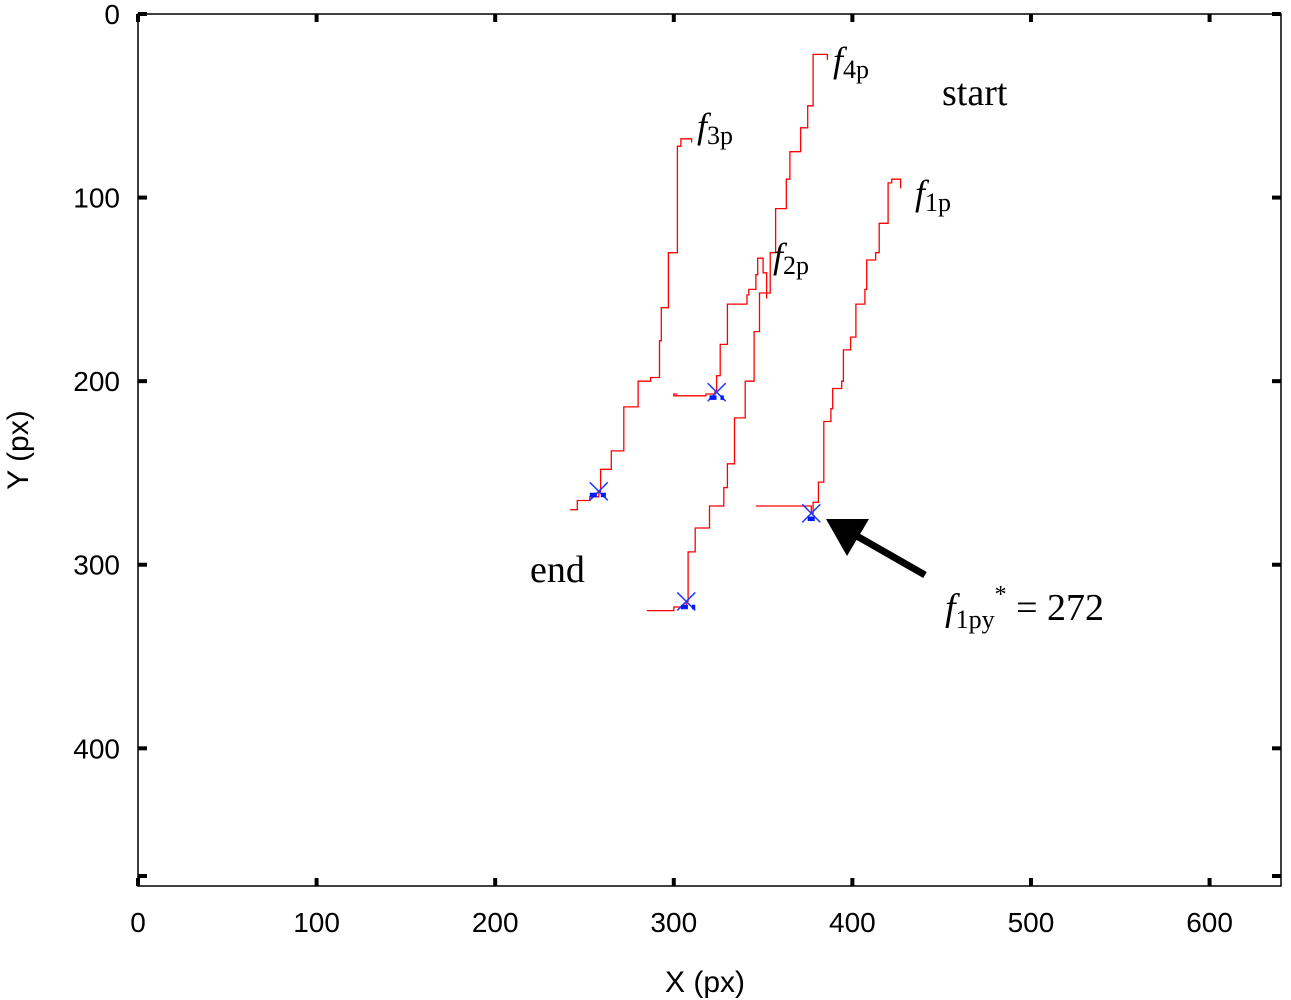  I want to click on annotation-end: end, so click(557, 570).